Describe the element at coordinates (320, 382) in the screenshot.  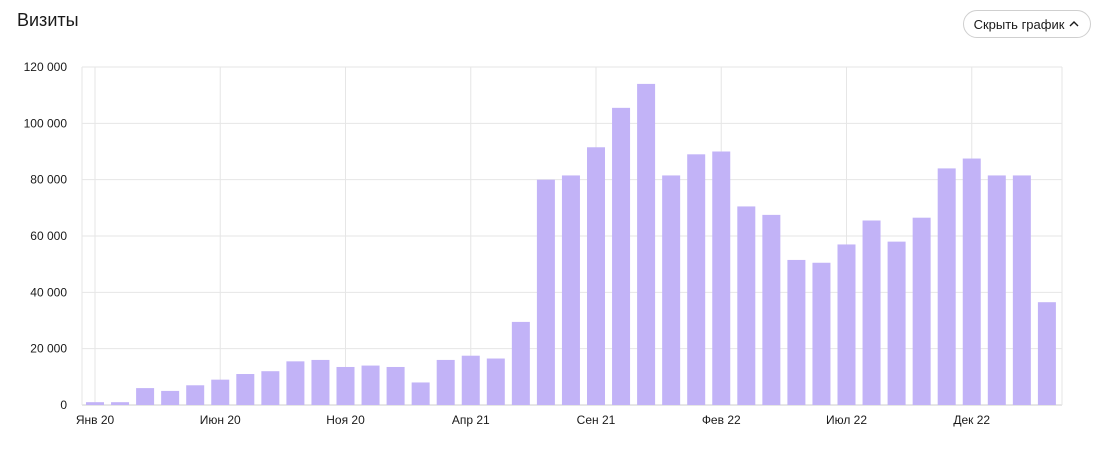
I see `bar: Окт 20: 16000` at that location.